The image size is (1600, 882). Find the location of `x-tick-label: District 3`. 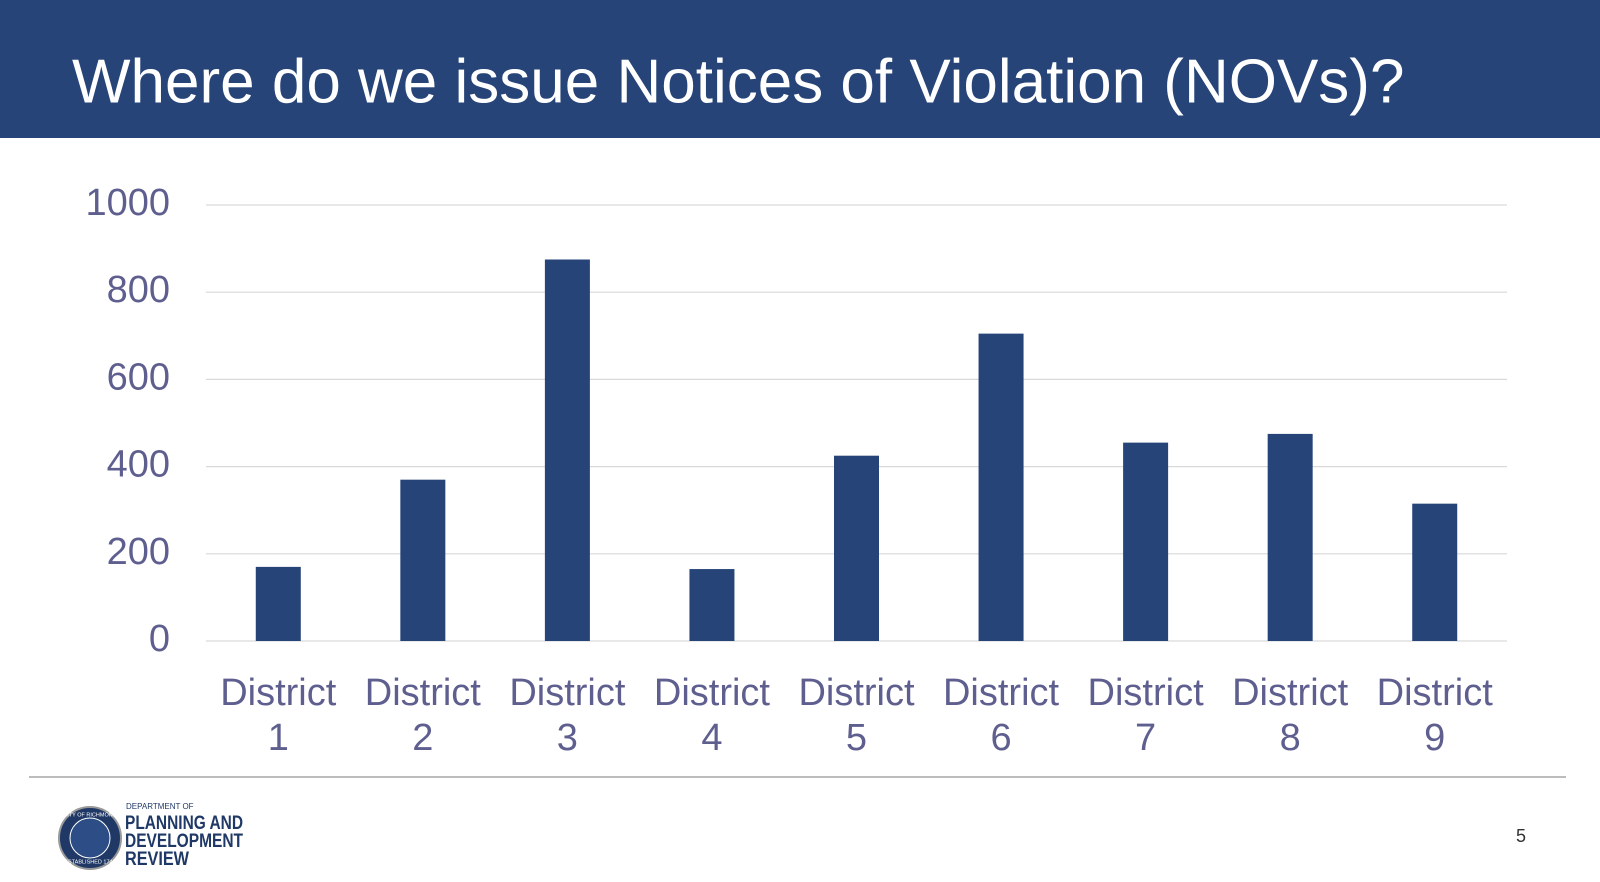

x-tick-label: District 3 is located at coordinates (567, 715).